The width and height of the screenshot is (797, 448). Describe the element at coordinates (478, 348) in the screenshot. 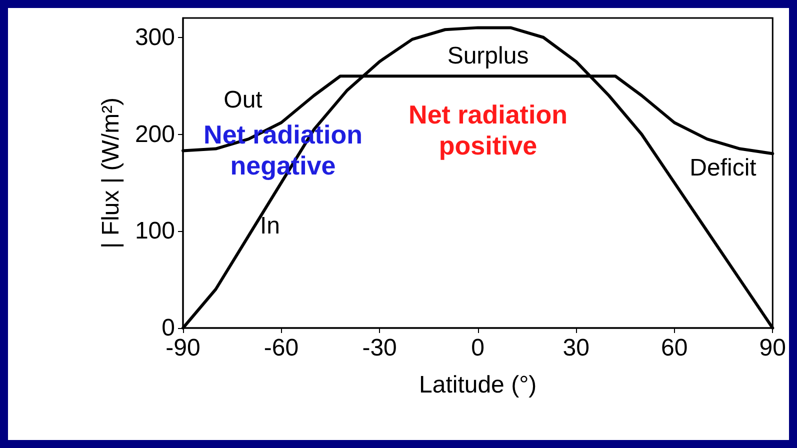

I see `x-tick-label: 0` at that location.